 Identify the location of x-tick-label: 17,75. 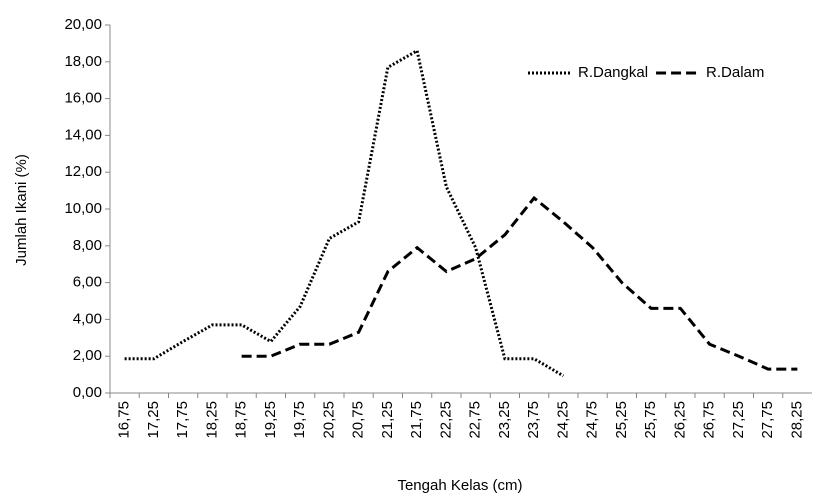
(182, 420).